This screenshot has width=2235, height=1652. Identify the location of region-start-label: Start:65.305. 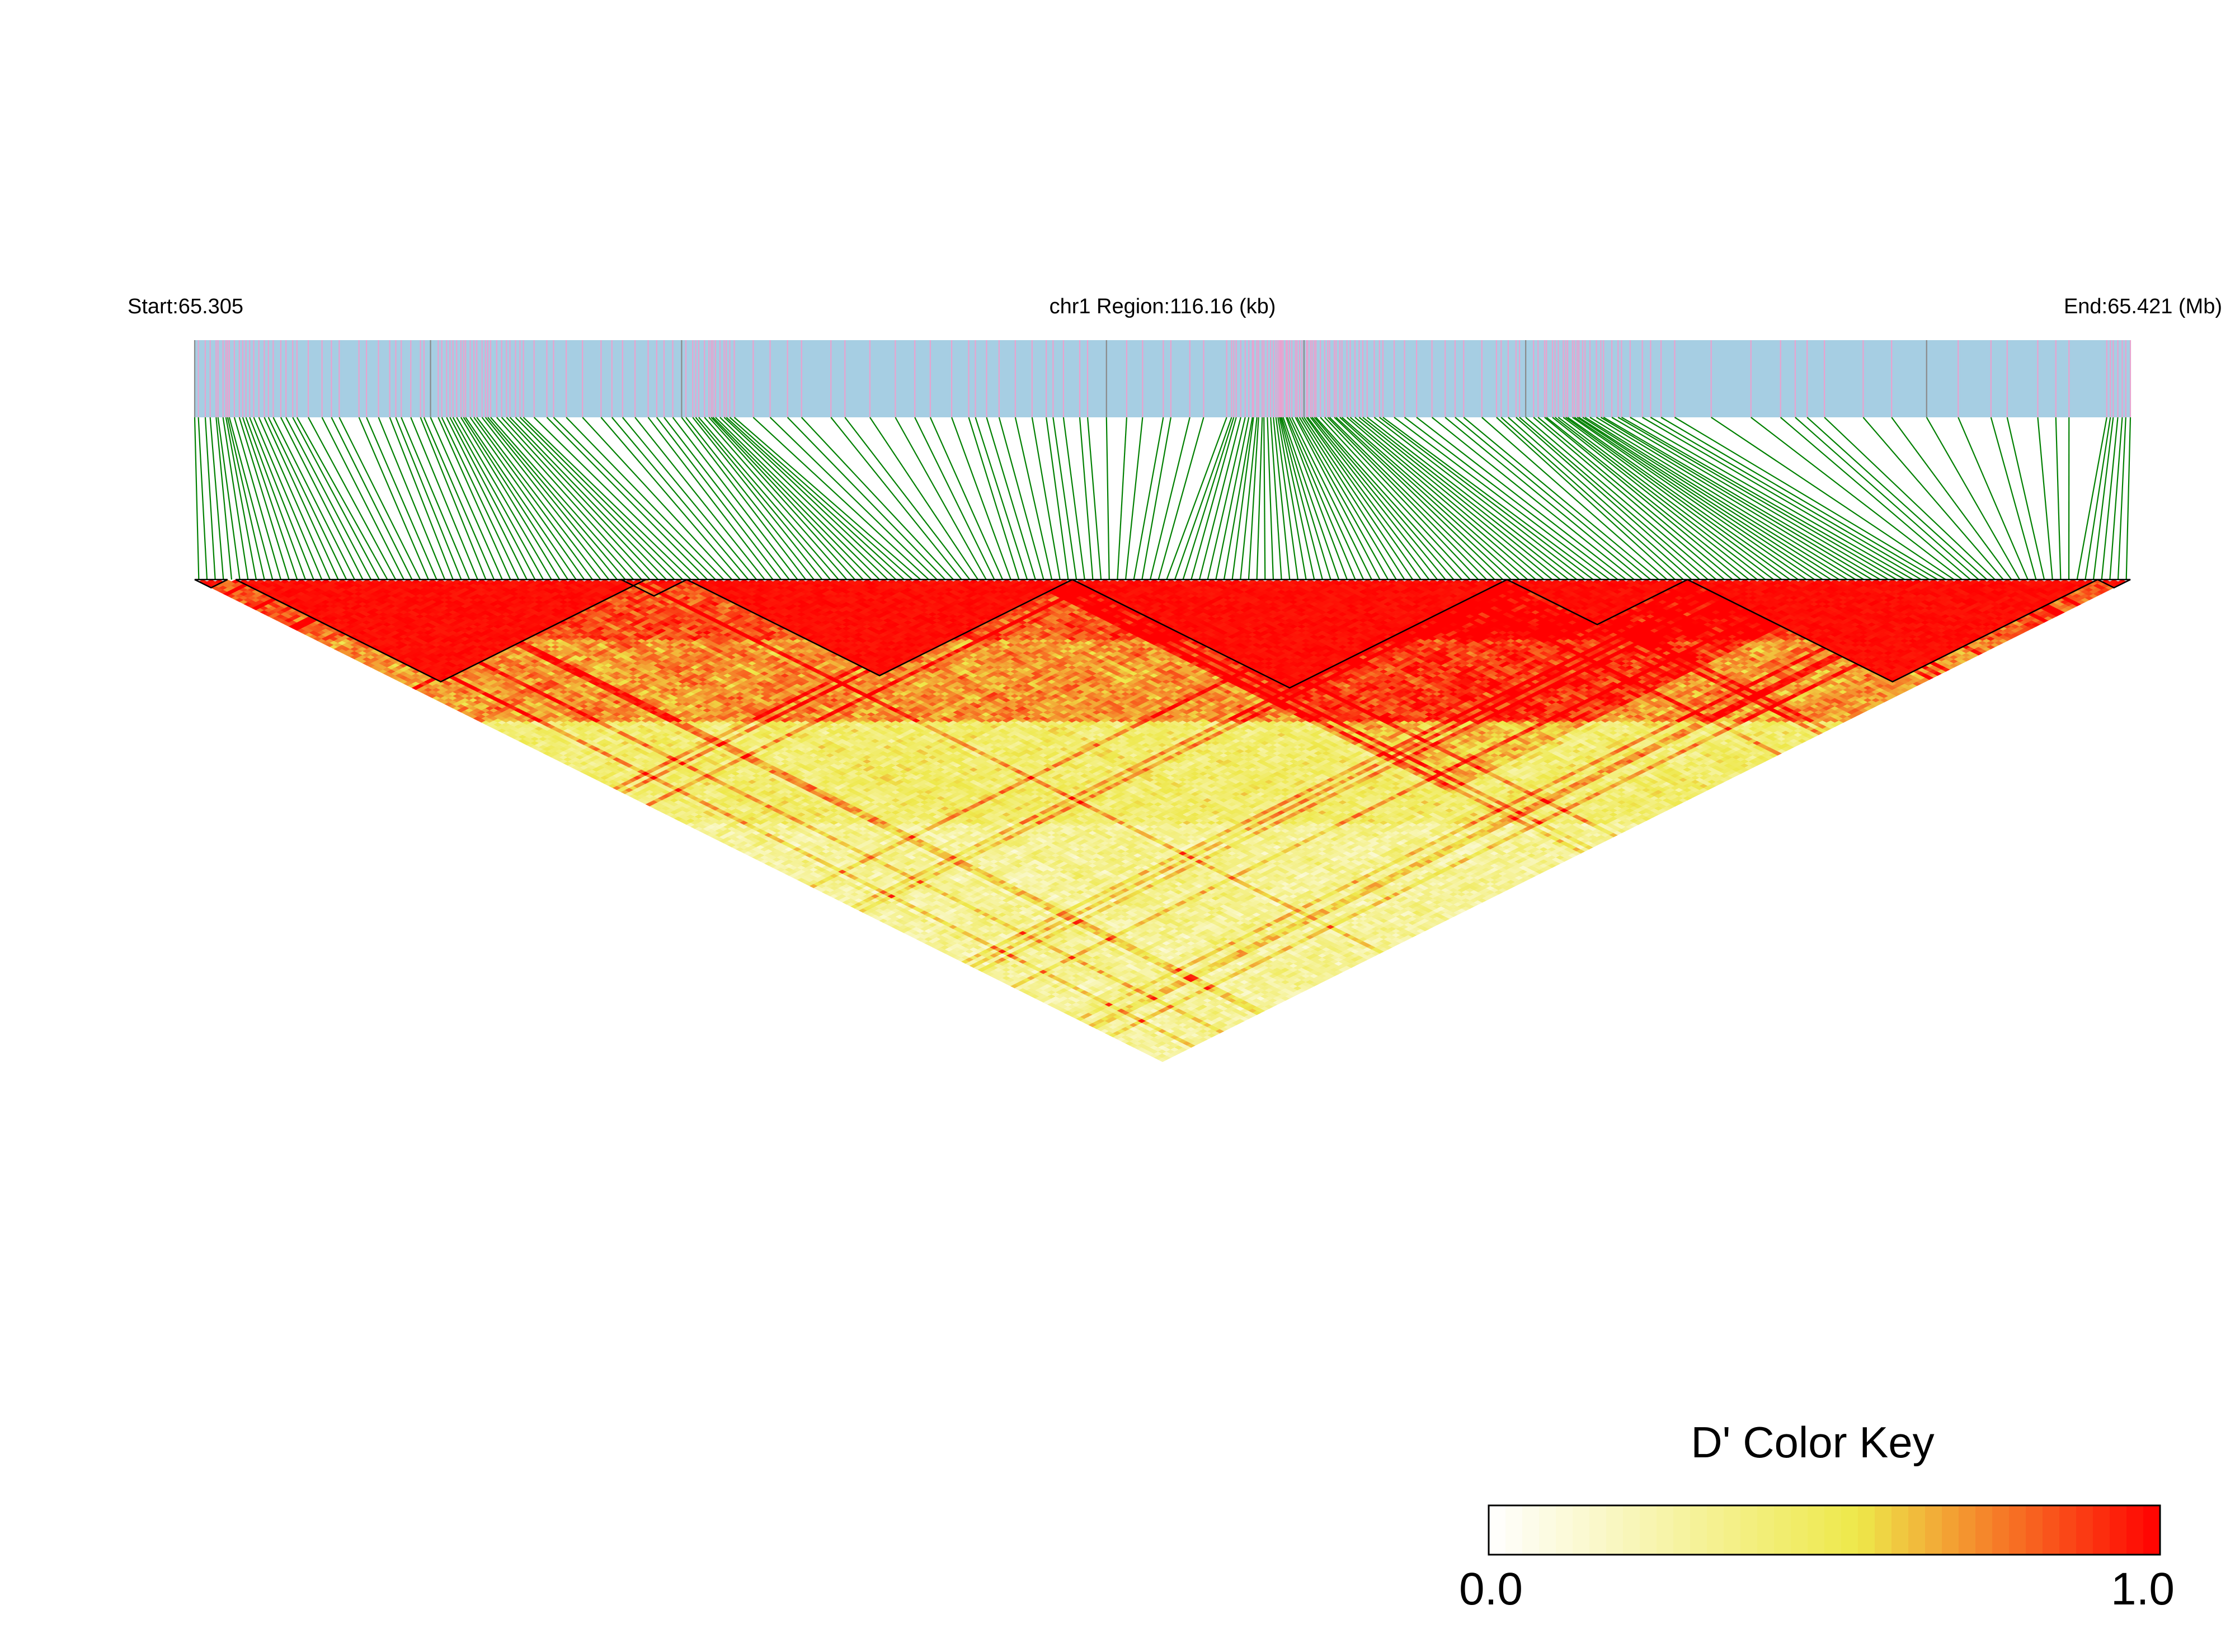
(185, 306).